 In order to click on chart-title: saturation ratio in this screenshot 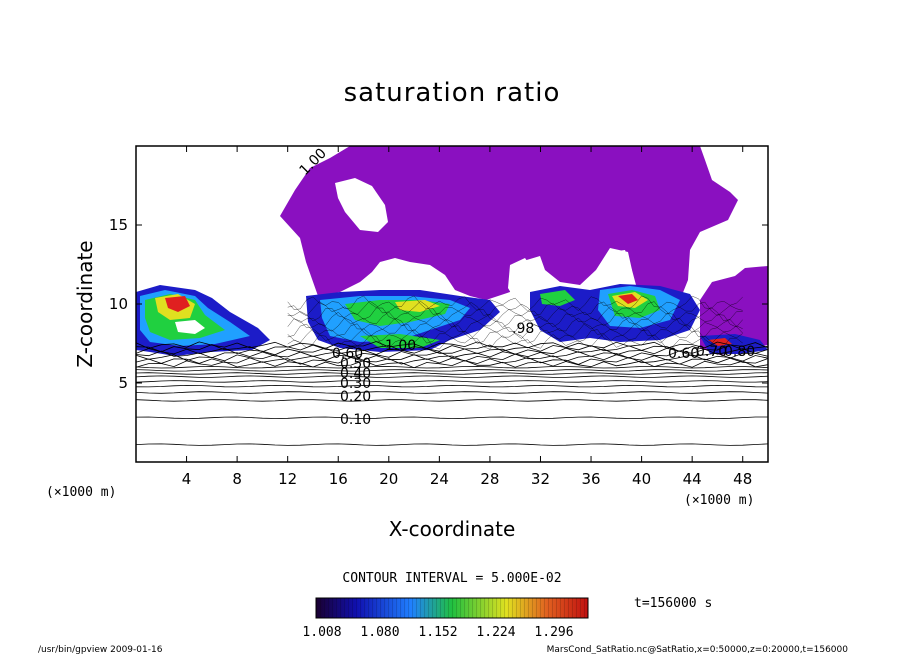, I will do `click(452, 93)`.